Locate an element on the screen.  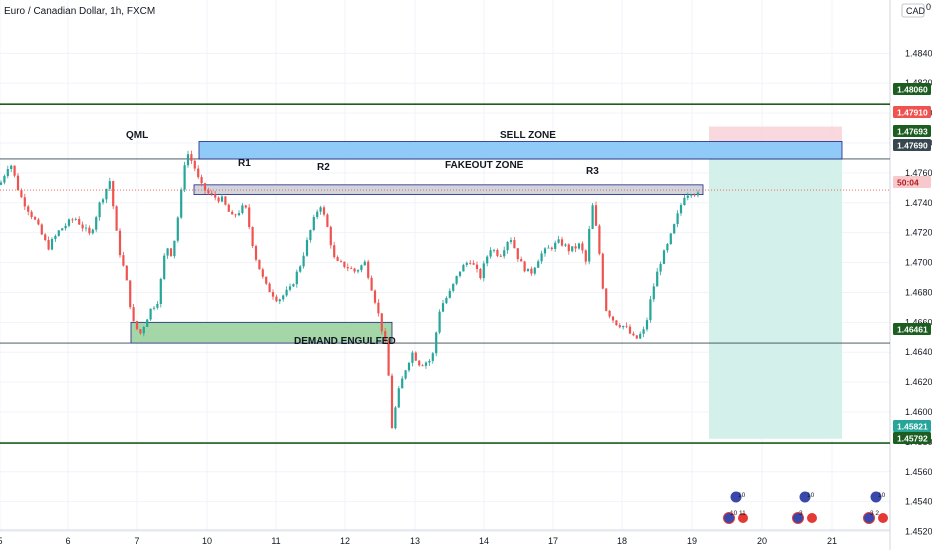
y-tick-label: 1.45600 is located at coordinates (918, 472).